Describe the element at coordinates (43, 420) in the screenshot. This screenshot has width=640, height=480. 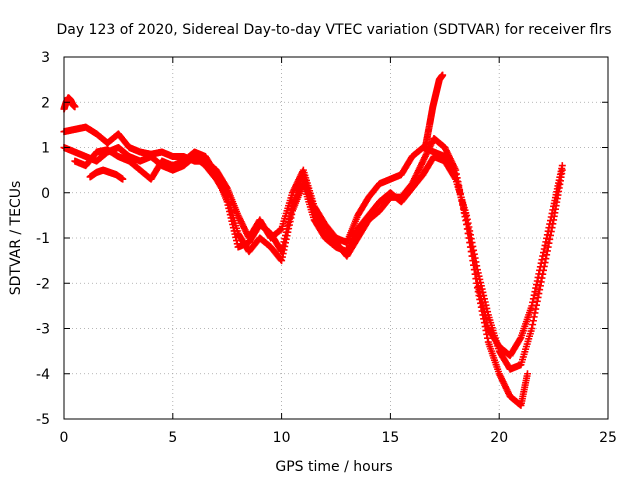
I see `y-tick-label: -5` at that location.